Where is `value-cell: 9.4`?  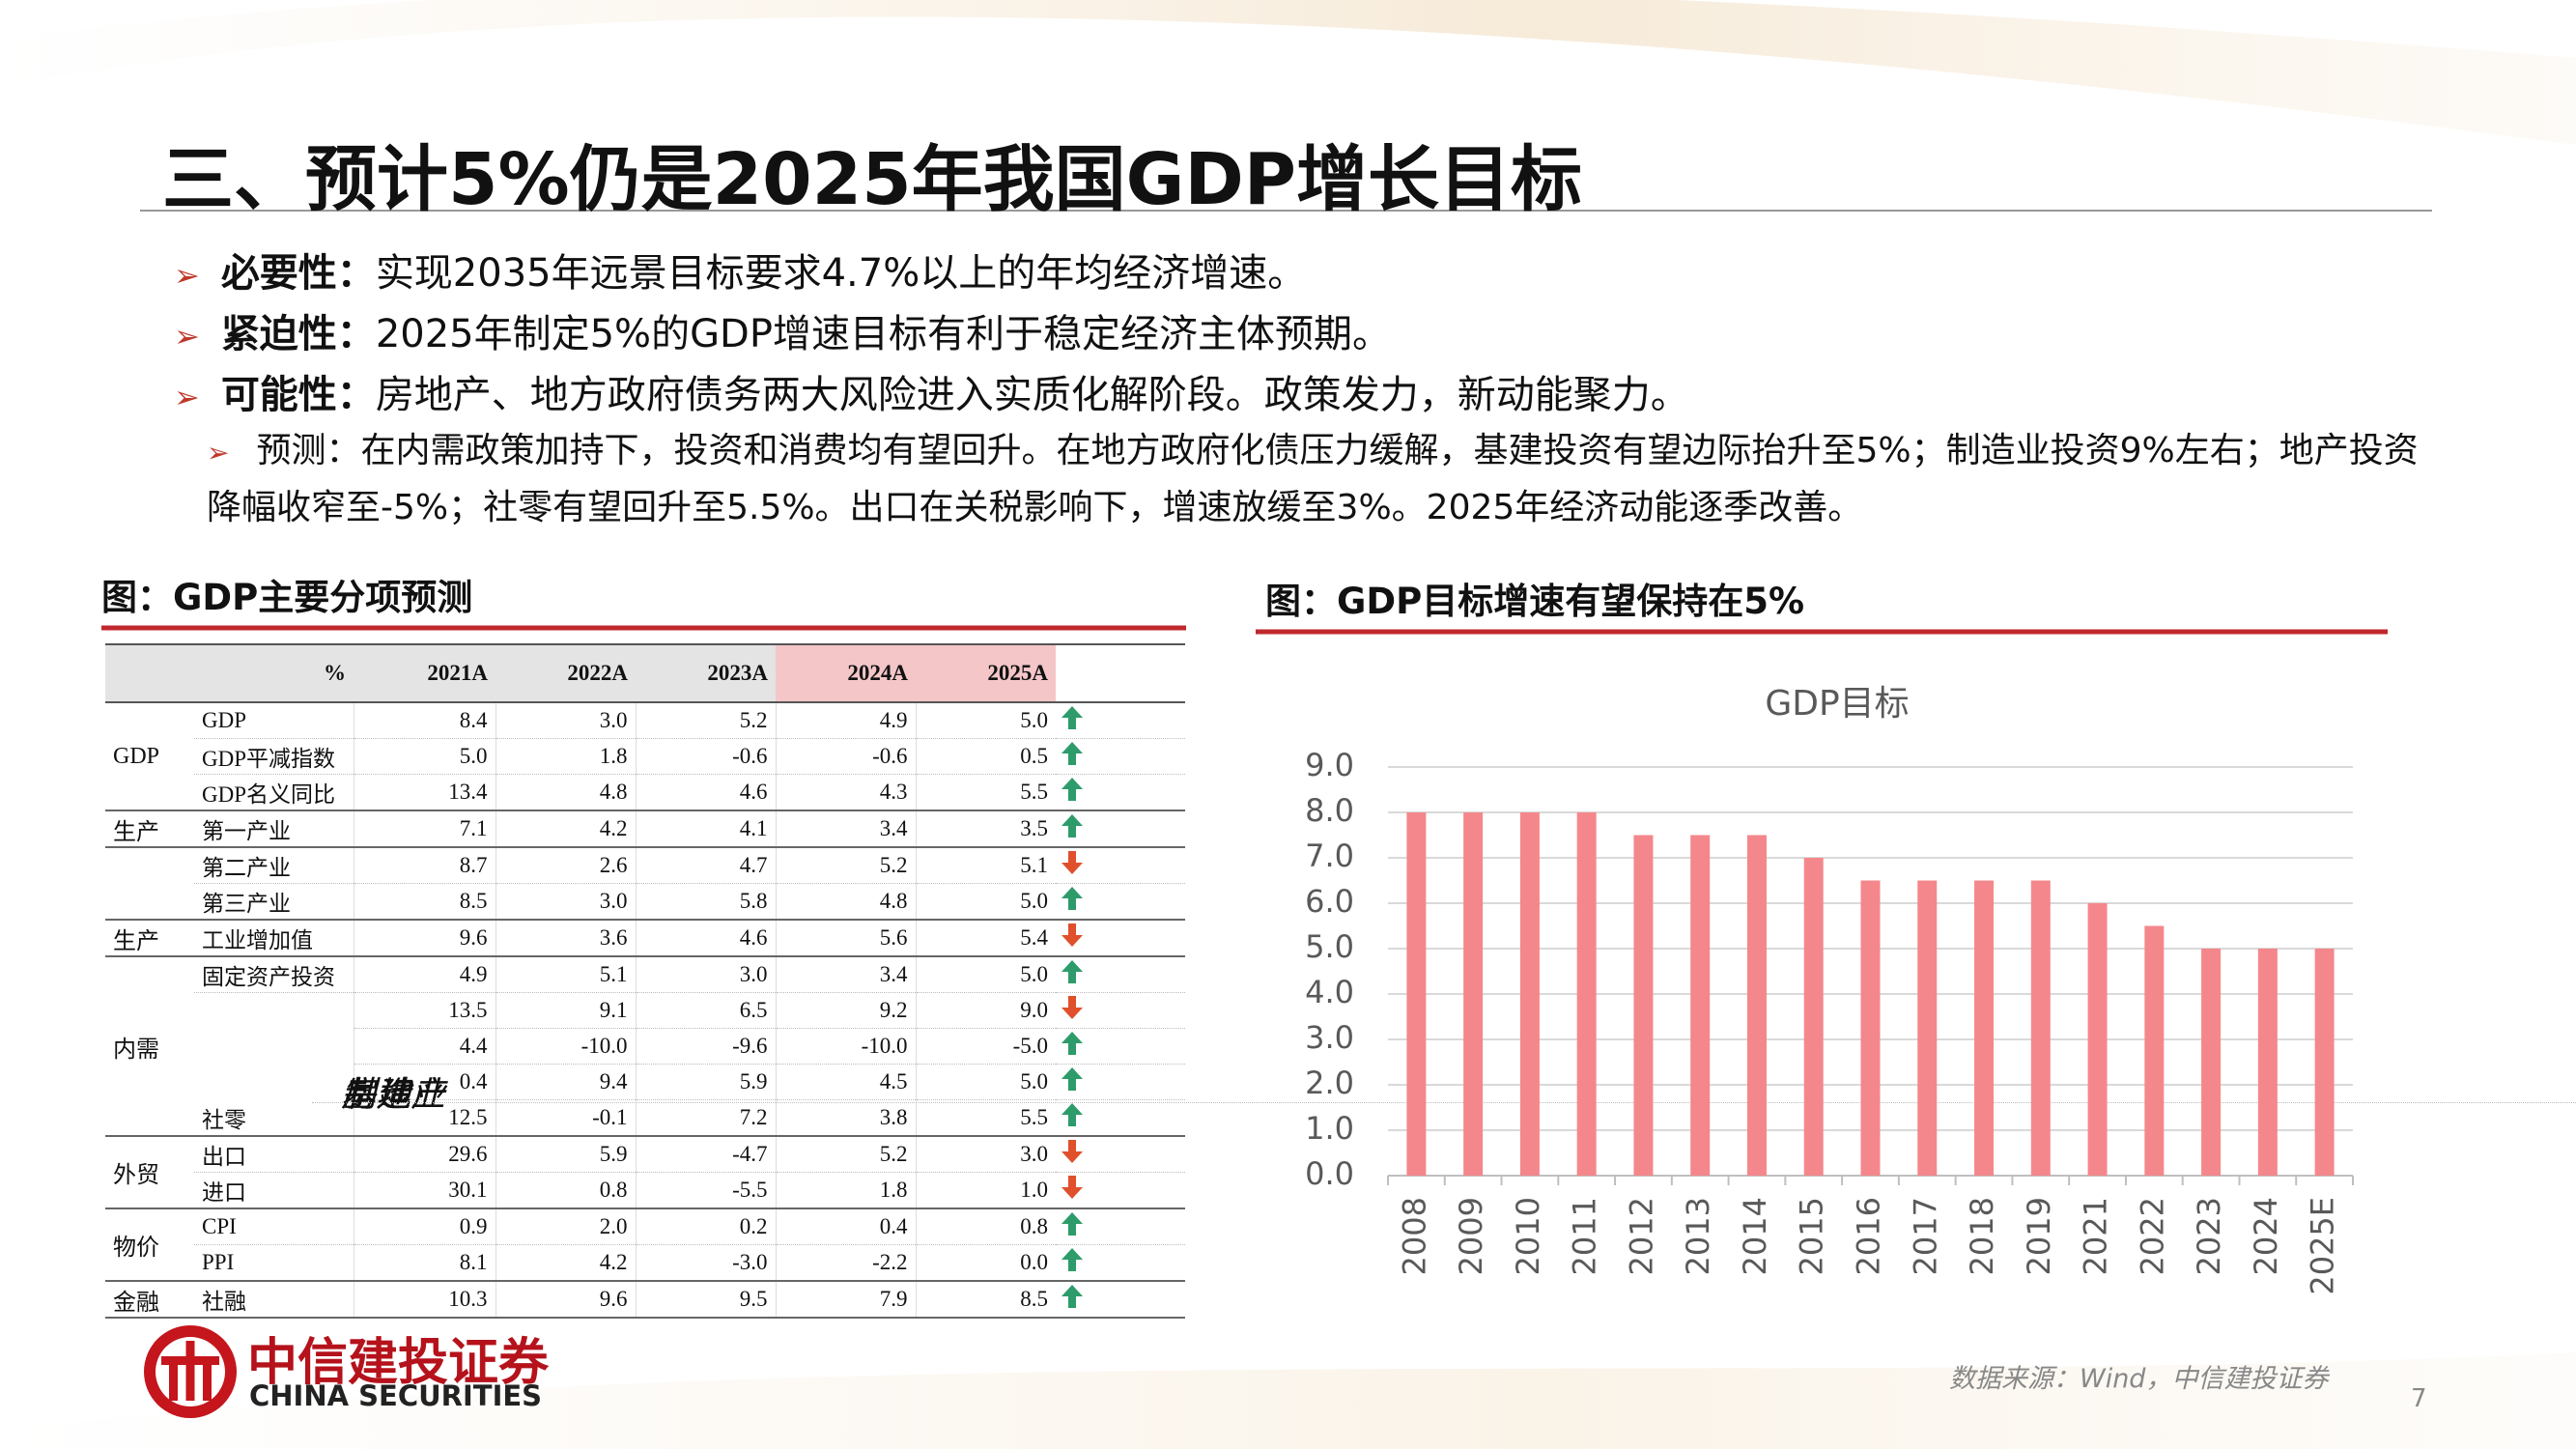 value-cell: 9.4 is located at coordinates (565, 1082).